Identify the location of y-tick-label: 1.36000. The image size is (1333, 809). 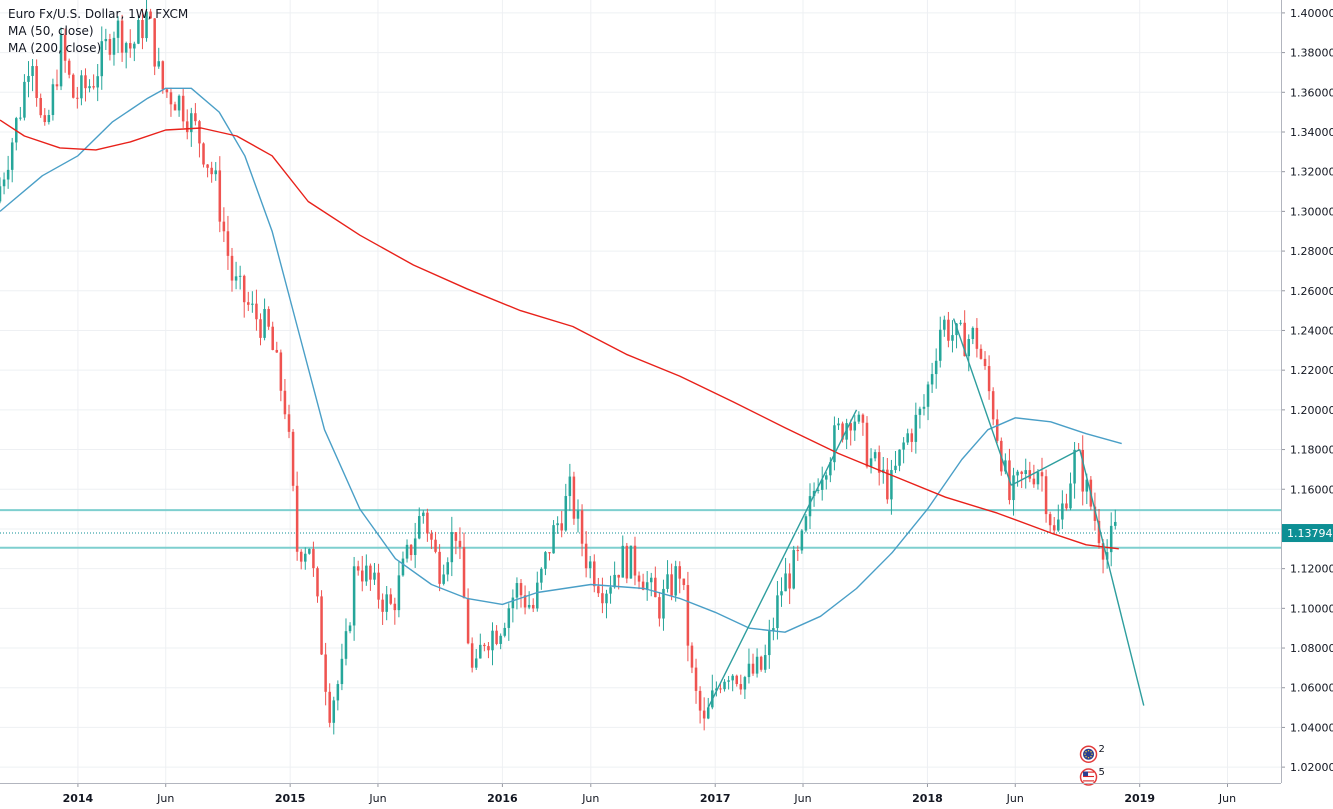
(1311, 92).